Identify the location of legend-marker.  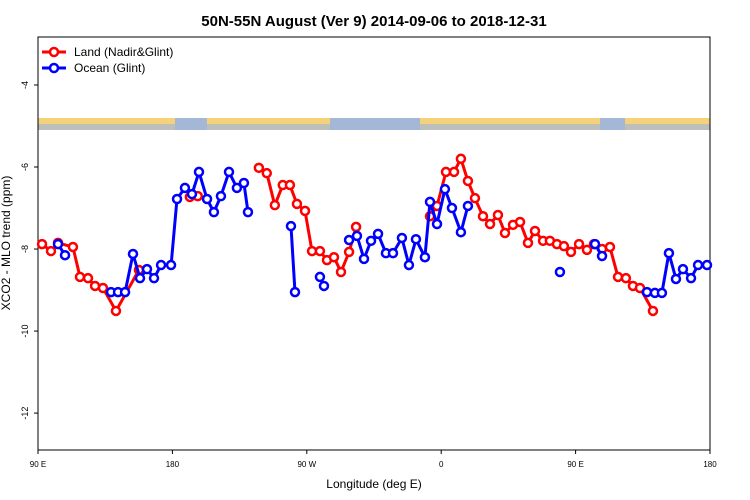
(54, 52).